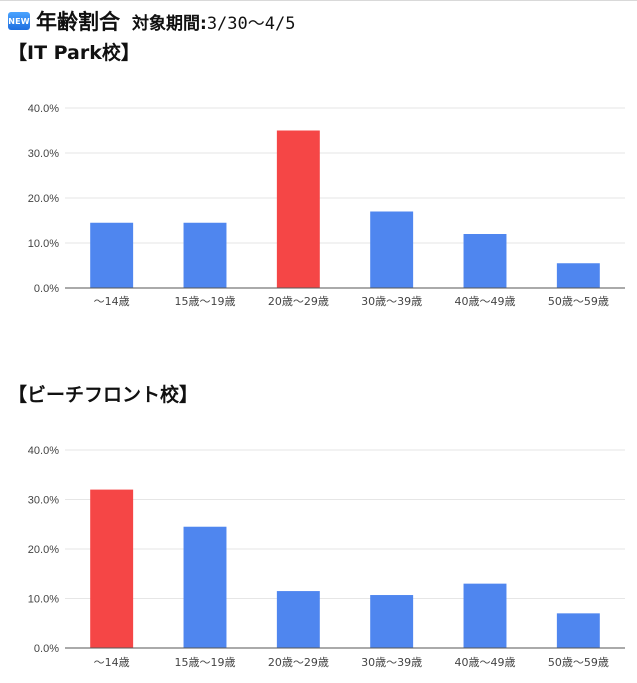  Describe the element at coordinates (74, 53) in the screenshot. I see `chart-1-title: 【IT Park校】` at that location.